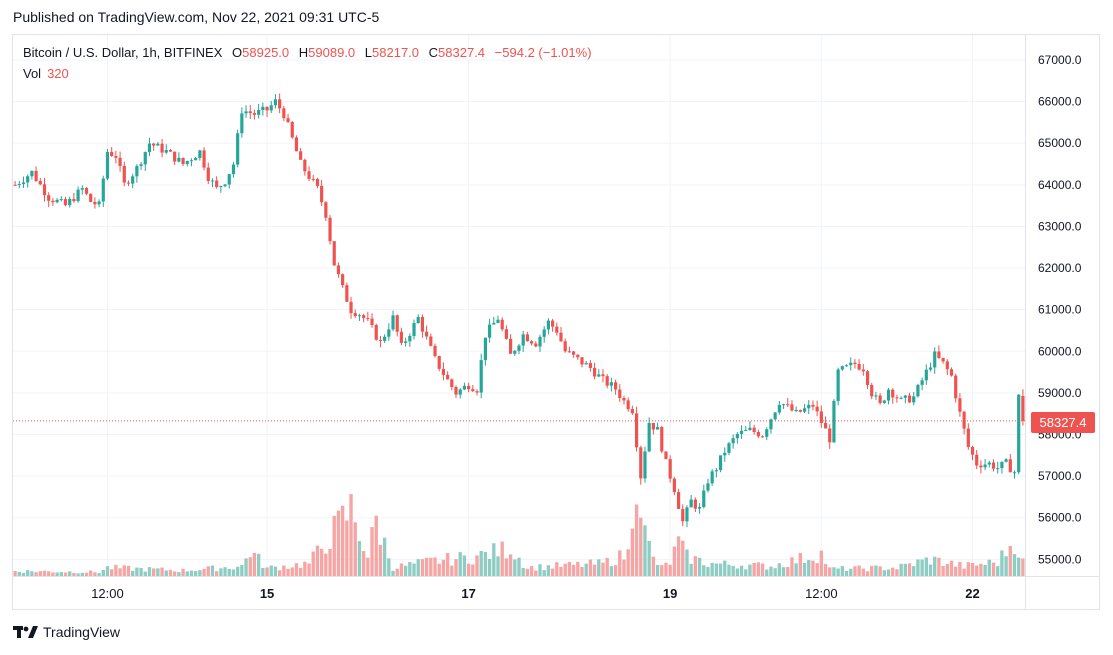  What do you see at coordinates (332, 52) in the screenshot?
I see `high-value: 59089.0` at bounding box center [332, 52].